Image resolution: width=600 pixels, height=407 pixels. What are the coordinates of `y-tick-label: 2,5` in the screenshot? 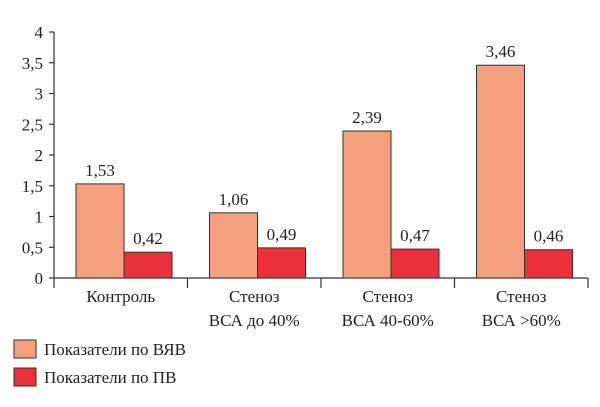 It's located at (32, 124).